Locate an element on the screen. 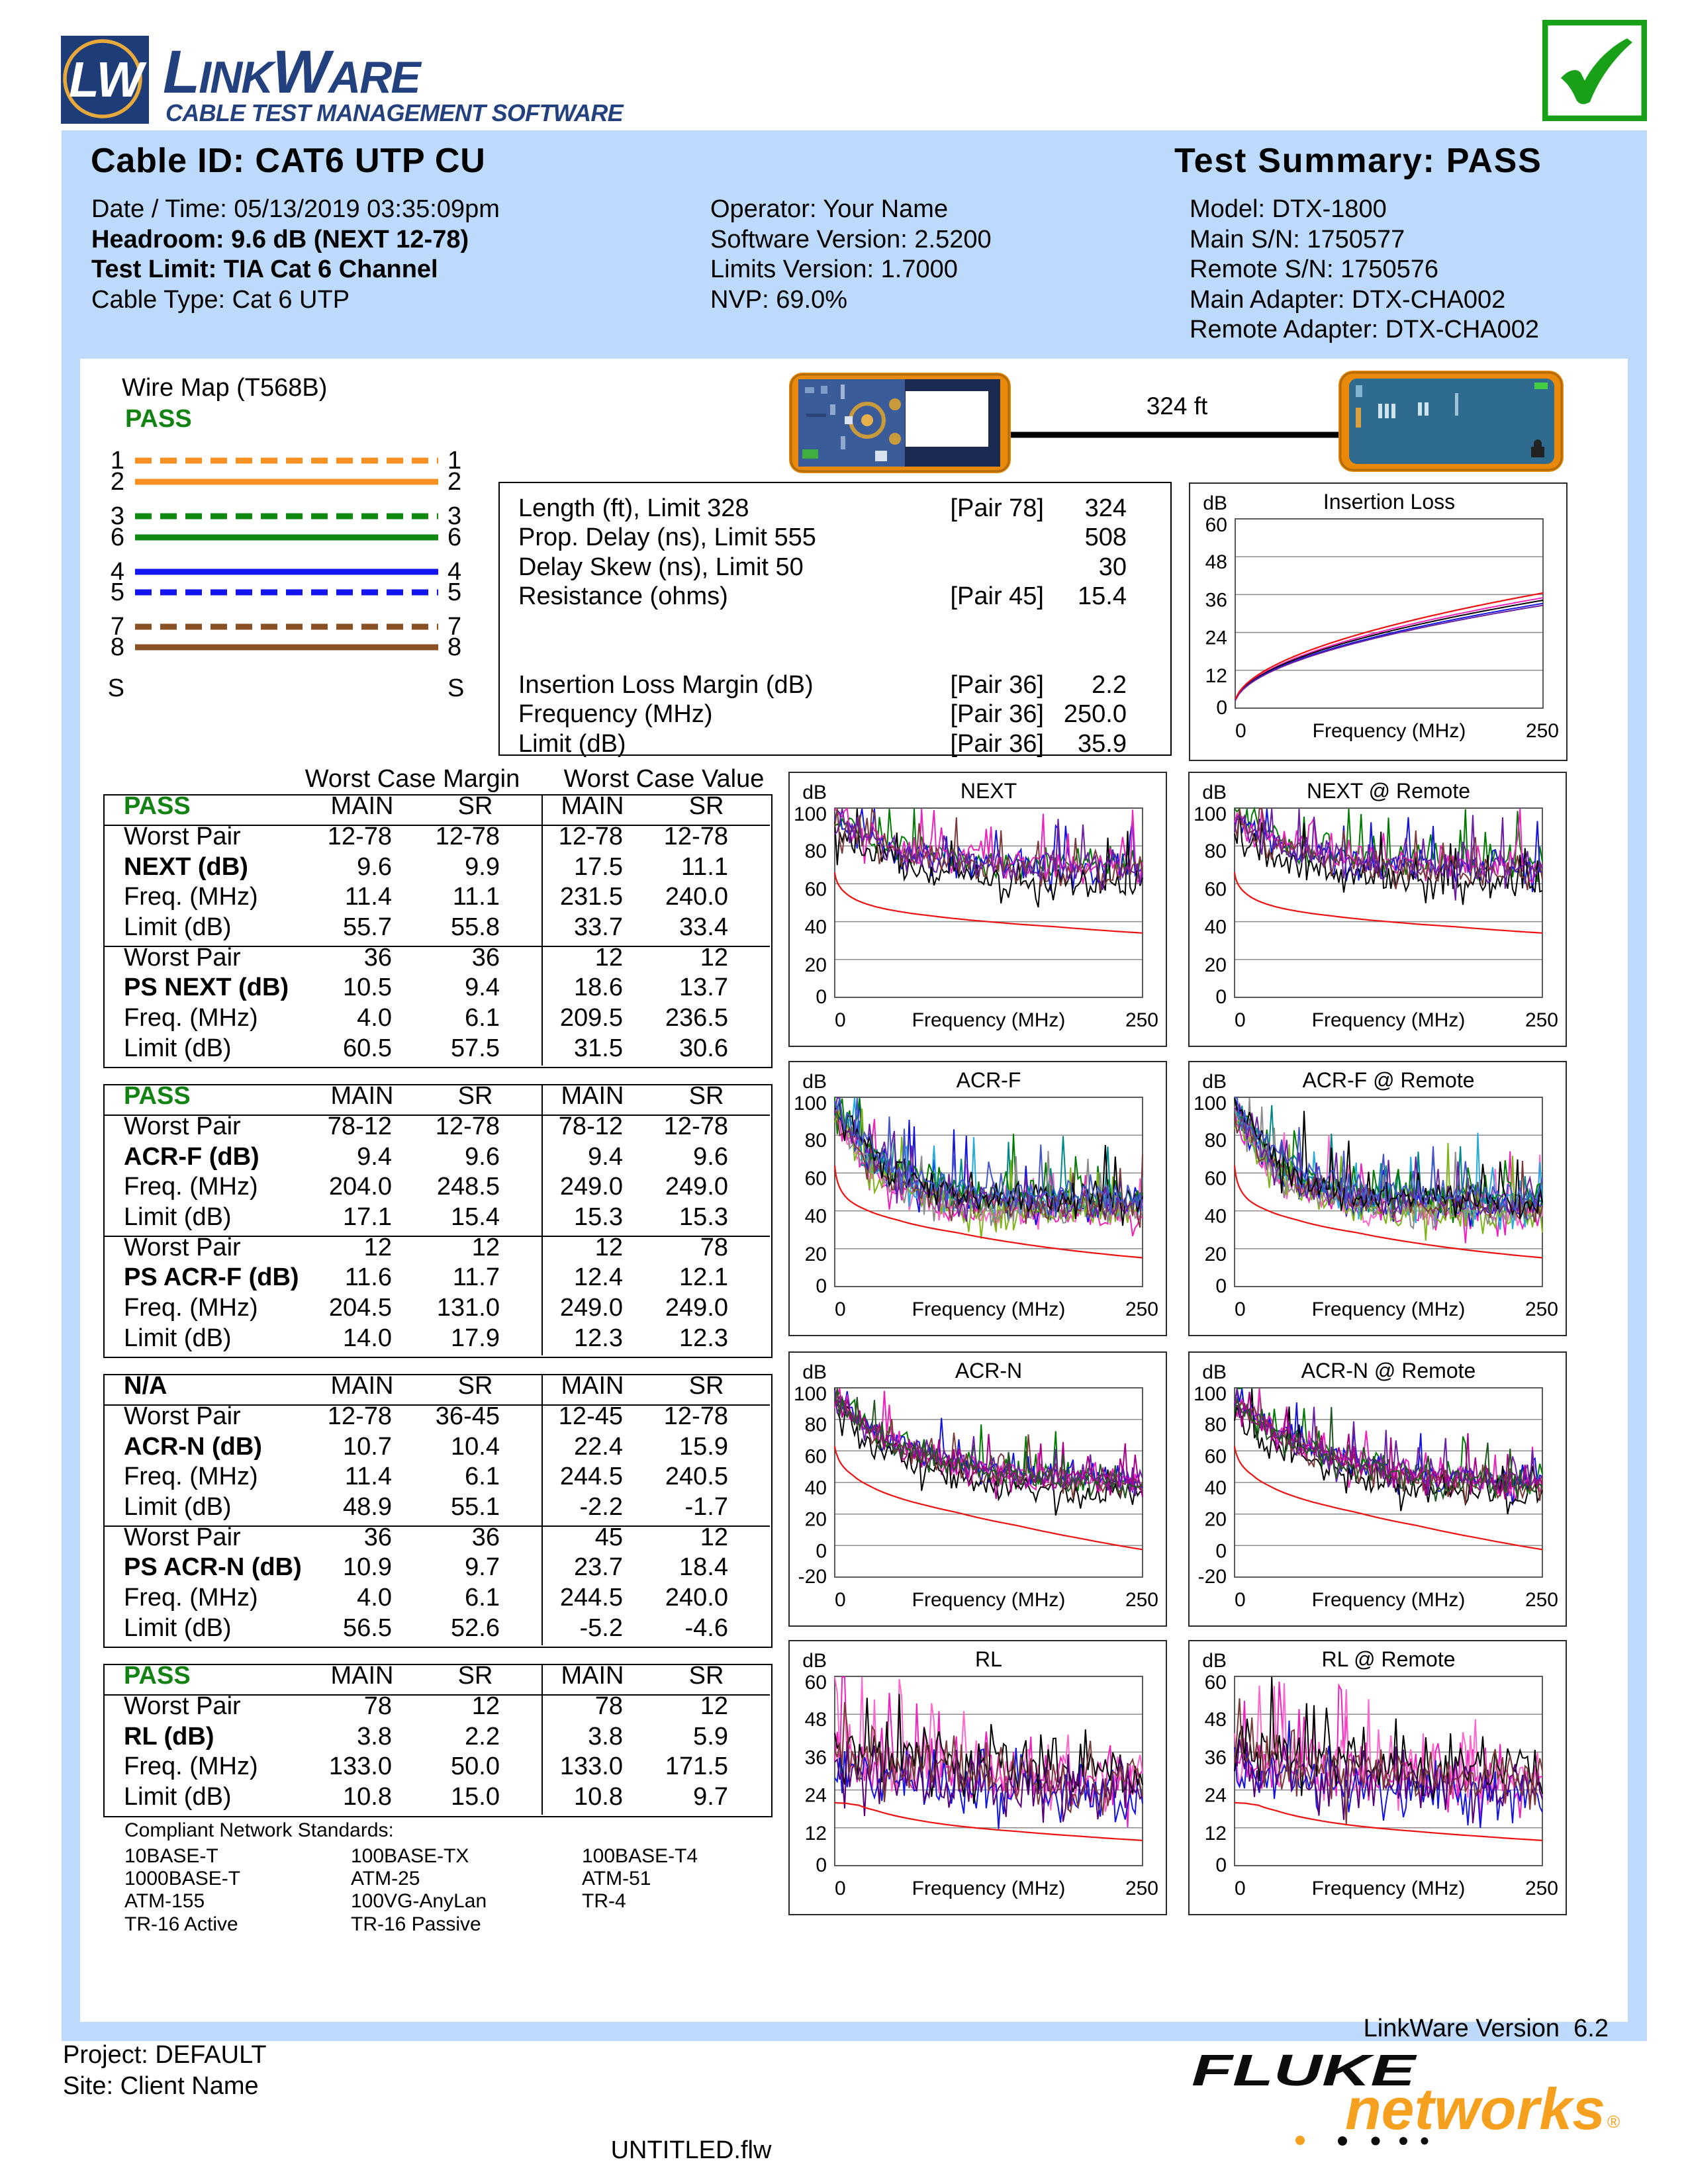 This screenshot has height=2184, width=1688. svg-text: RL is located at coordinates (988, 1659).